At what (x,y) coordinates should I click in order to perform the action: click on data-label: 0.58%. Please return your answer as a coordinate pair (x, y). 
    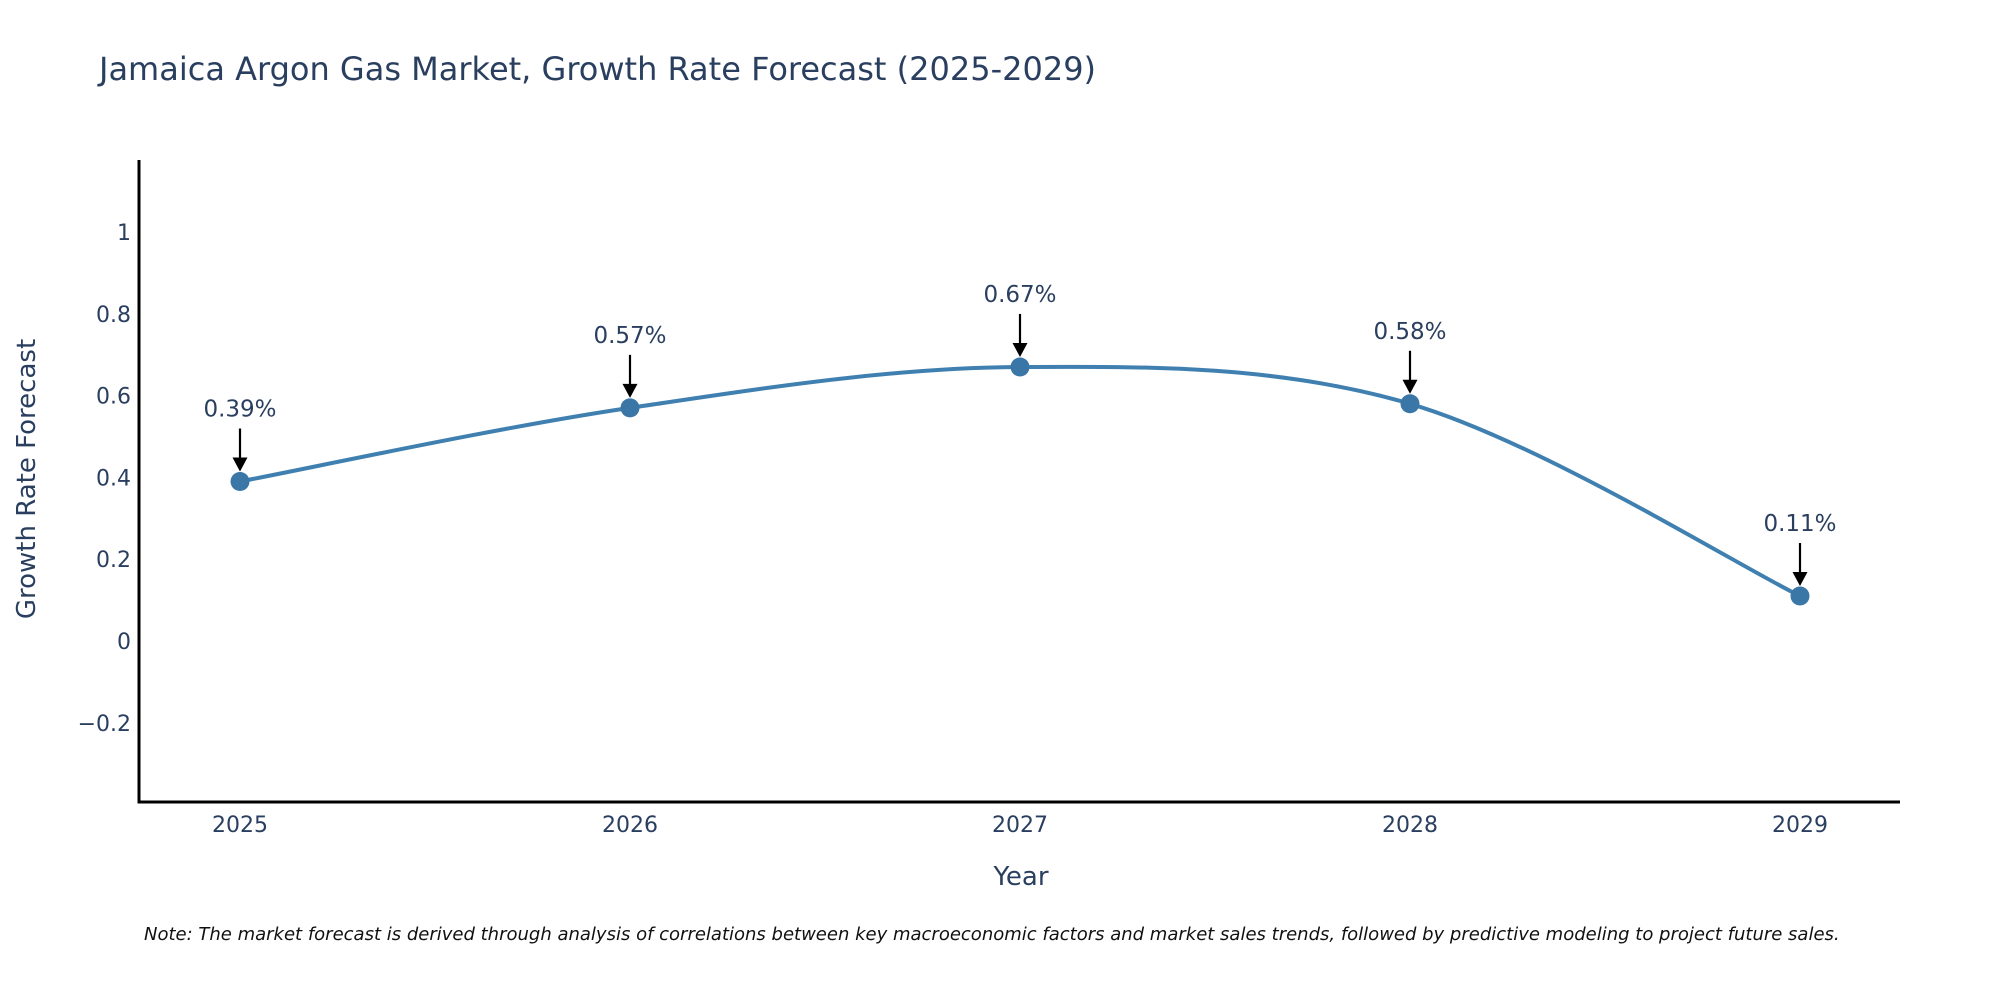
    Looking at the image, I should click on (1409, 332).